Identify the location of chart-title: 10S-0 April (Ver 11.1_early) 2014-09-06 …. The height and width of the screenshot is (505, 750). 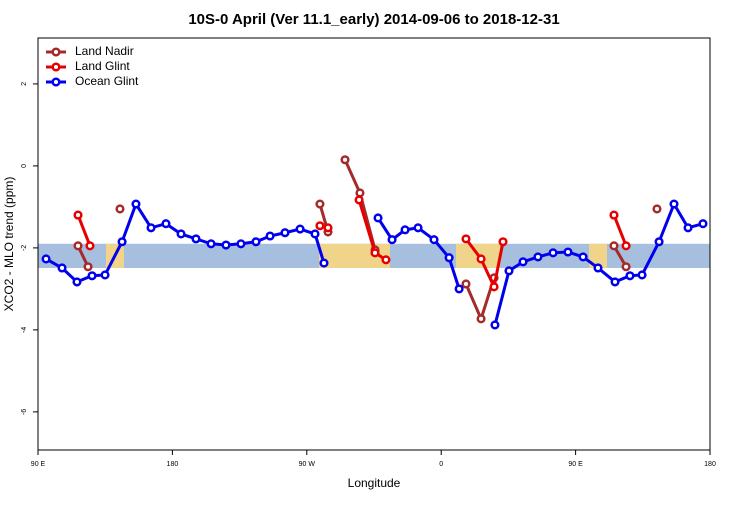
(373, 19).